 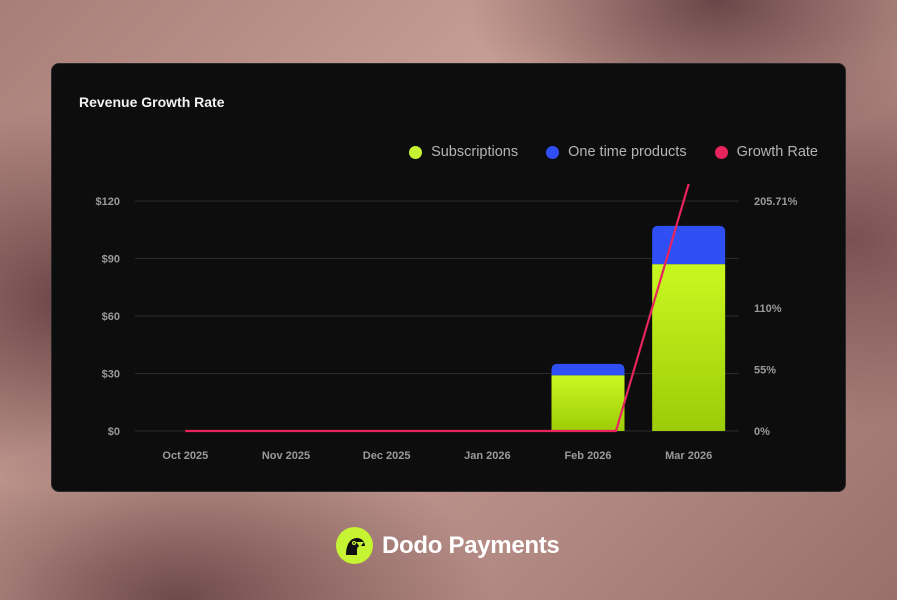 What do you see at coordinates (387, 456) in the screenshot?
I see `x-tick-label: Dec 2025` at bounding box center [387, 456].